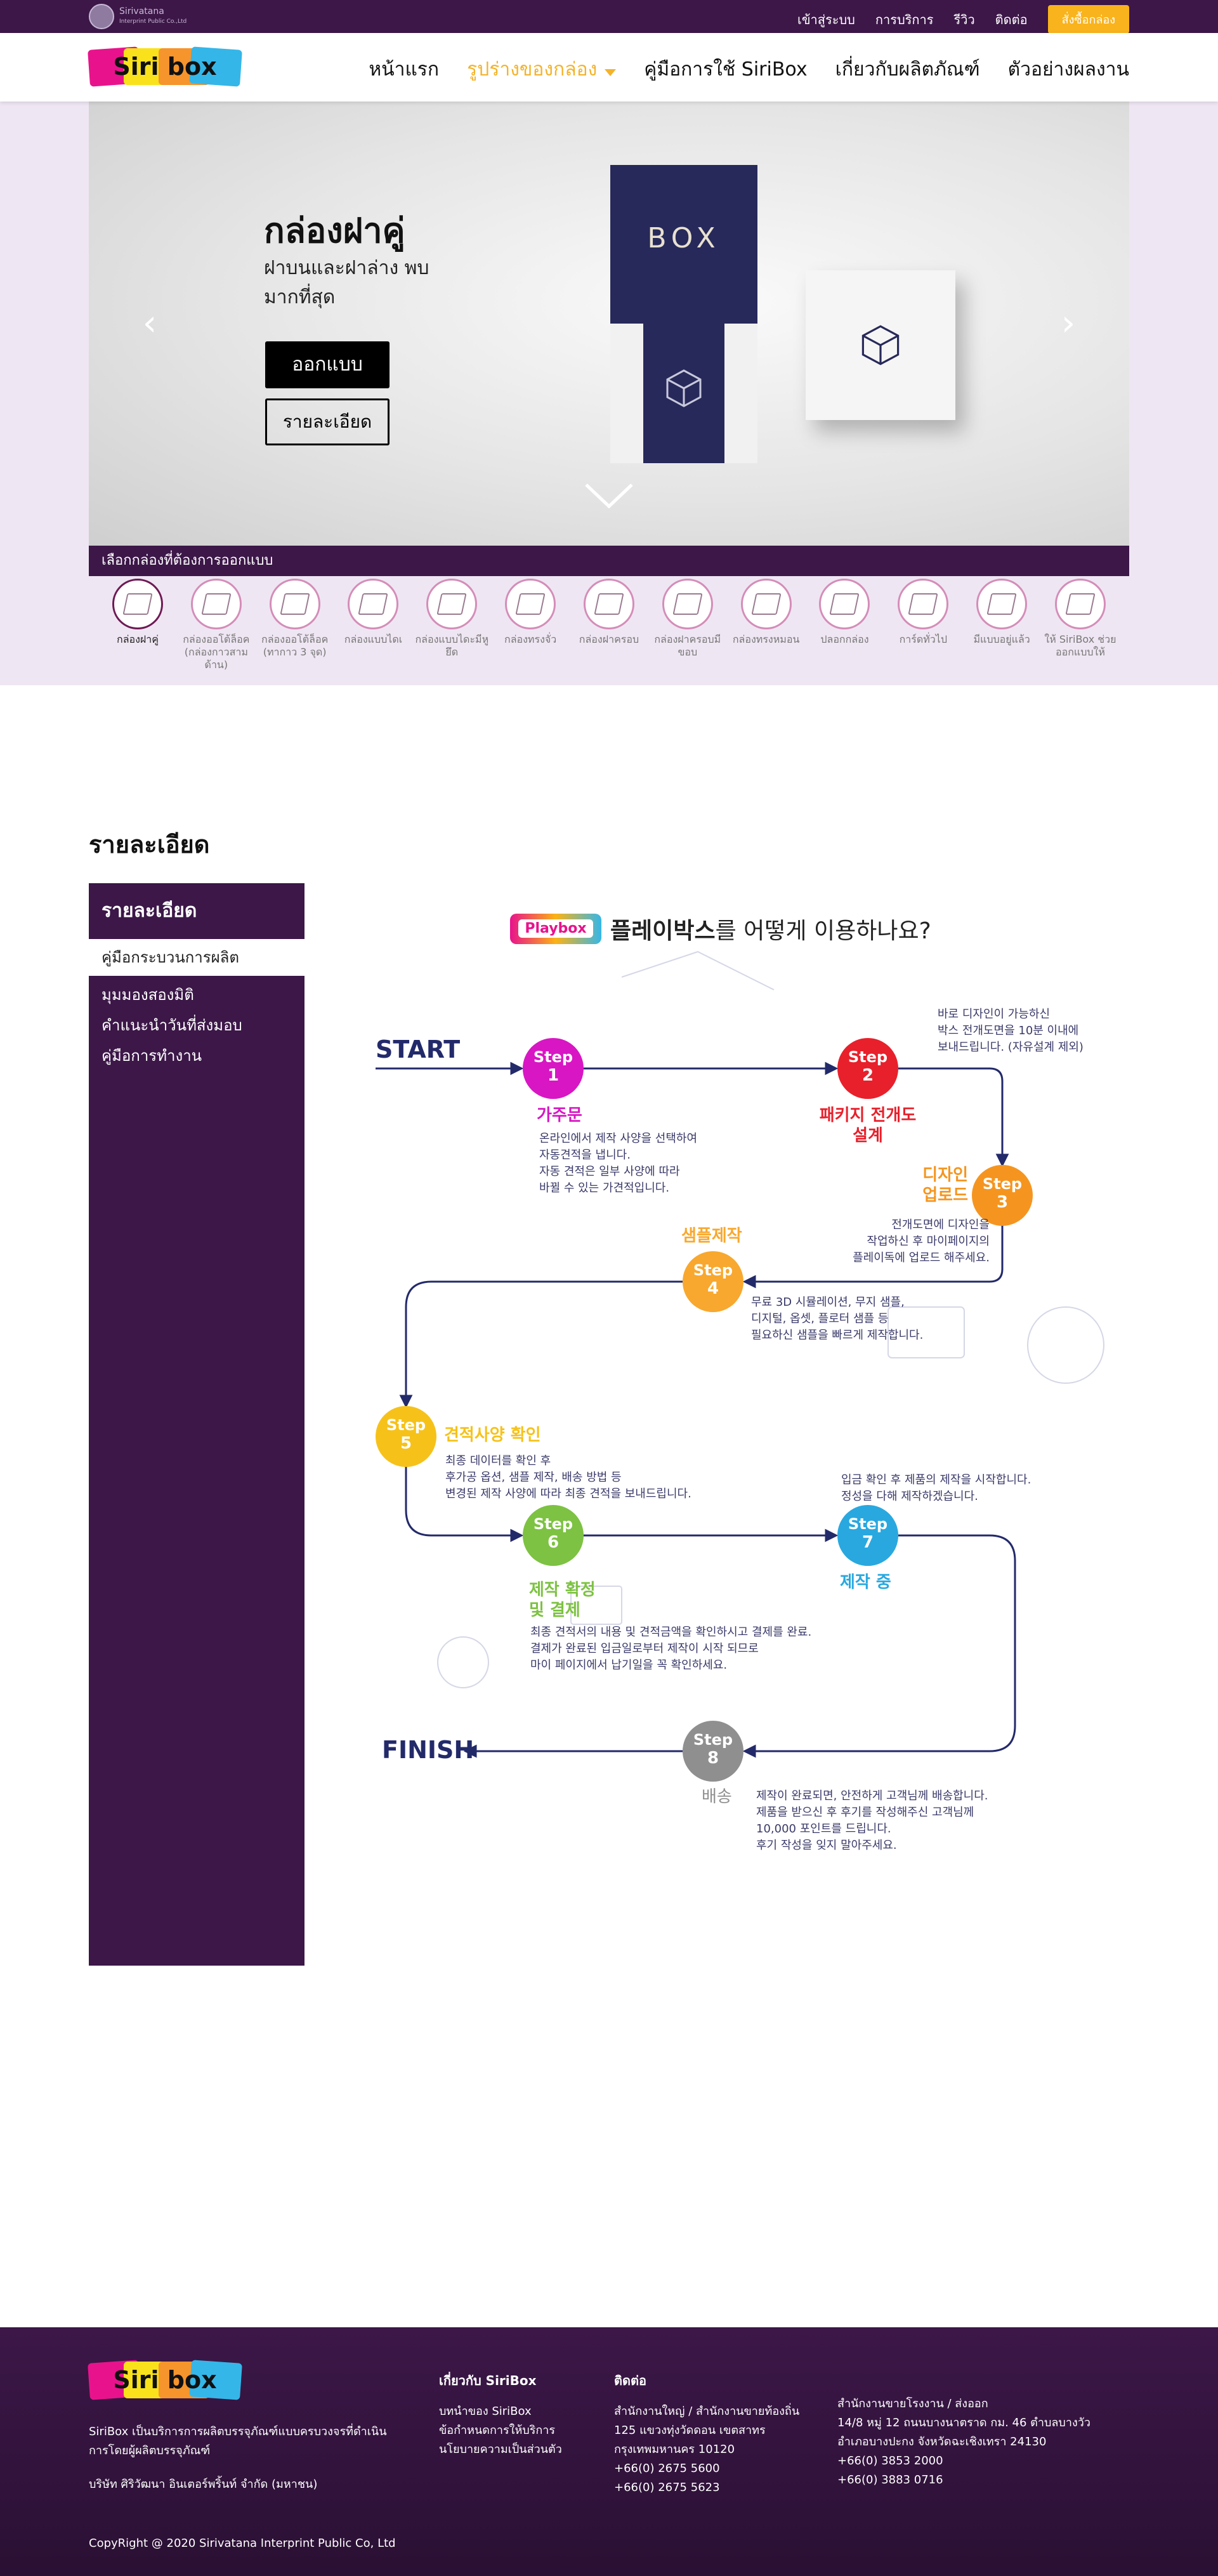  Describe the element at coordinates (1088, 19) in the screenshot. I see `order-box-button: สั่งซื้อกล่อง` at that location.